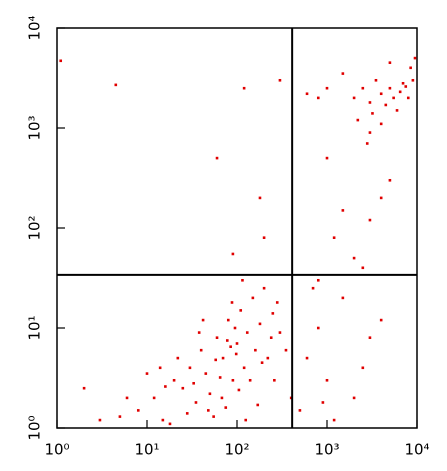 This screenshot has height=471, width=447. I want to click on x-tick-label: 10¹, so click(146, 450).